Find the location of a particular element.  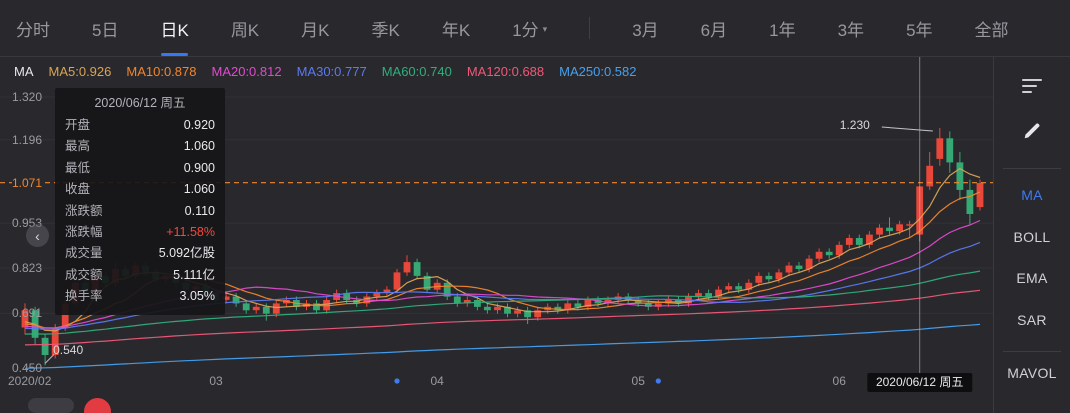

tab-label: 3月 is located at coordinates (645, 30).